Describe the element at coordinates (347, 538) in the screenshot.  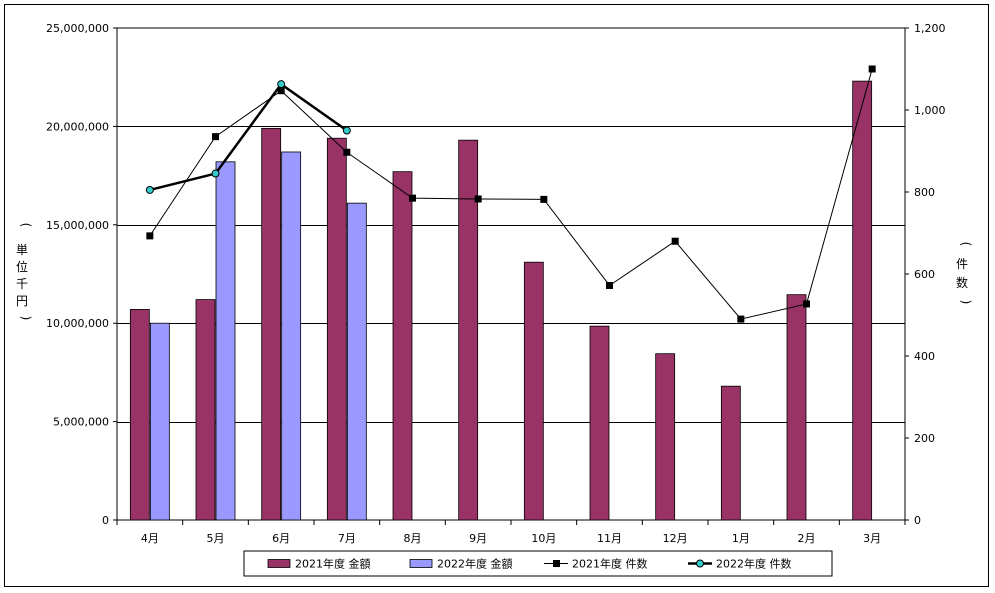
I see `x-tick-label: 7月` at that location.